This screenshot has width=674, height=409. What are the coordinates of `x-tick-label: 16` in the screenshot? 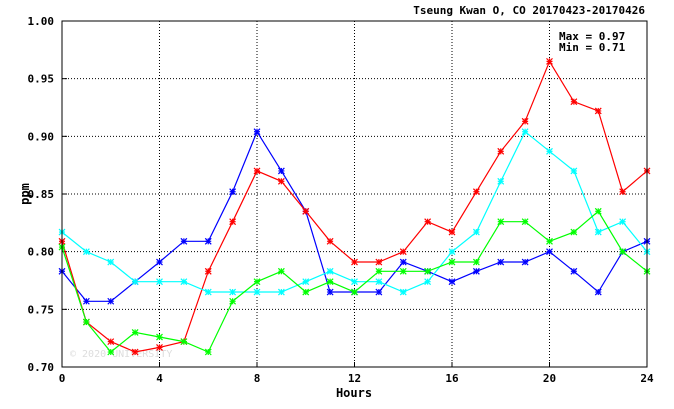 It's located at (452, 378).